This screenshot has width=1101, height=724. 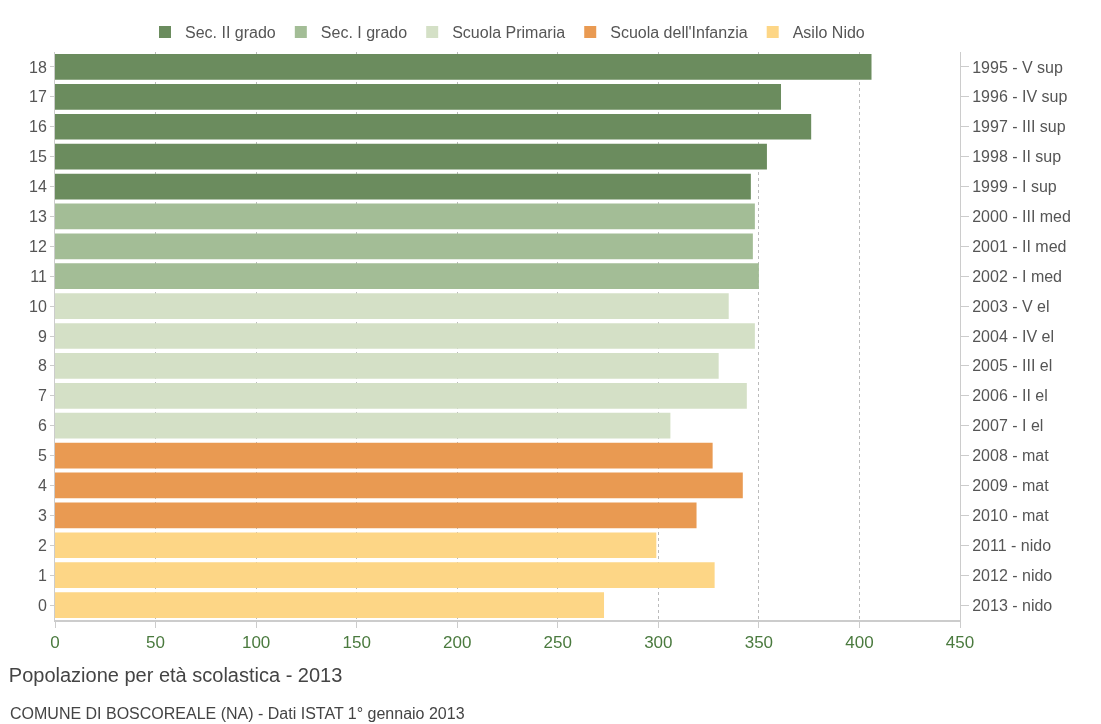 What do you see at coordinates (1017, 157) in the screenshot?
I see `y2-tick-label: 1998 - II sup` at bounding box center [1017, 157].